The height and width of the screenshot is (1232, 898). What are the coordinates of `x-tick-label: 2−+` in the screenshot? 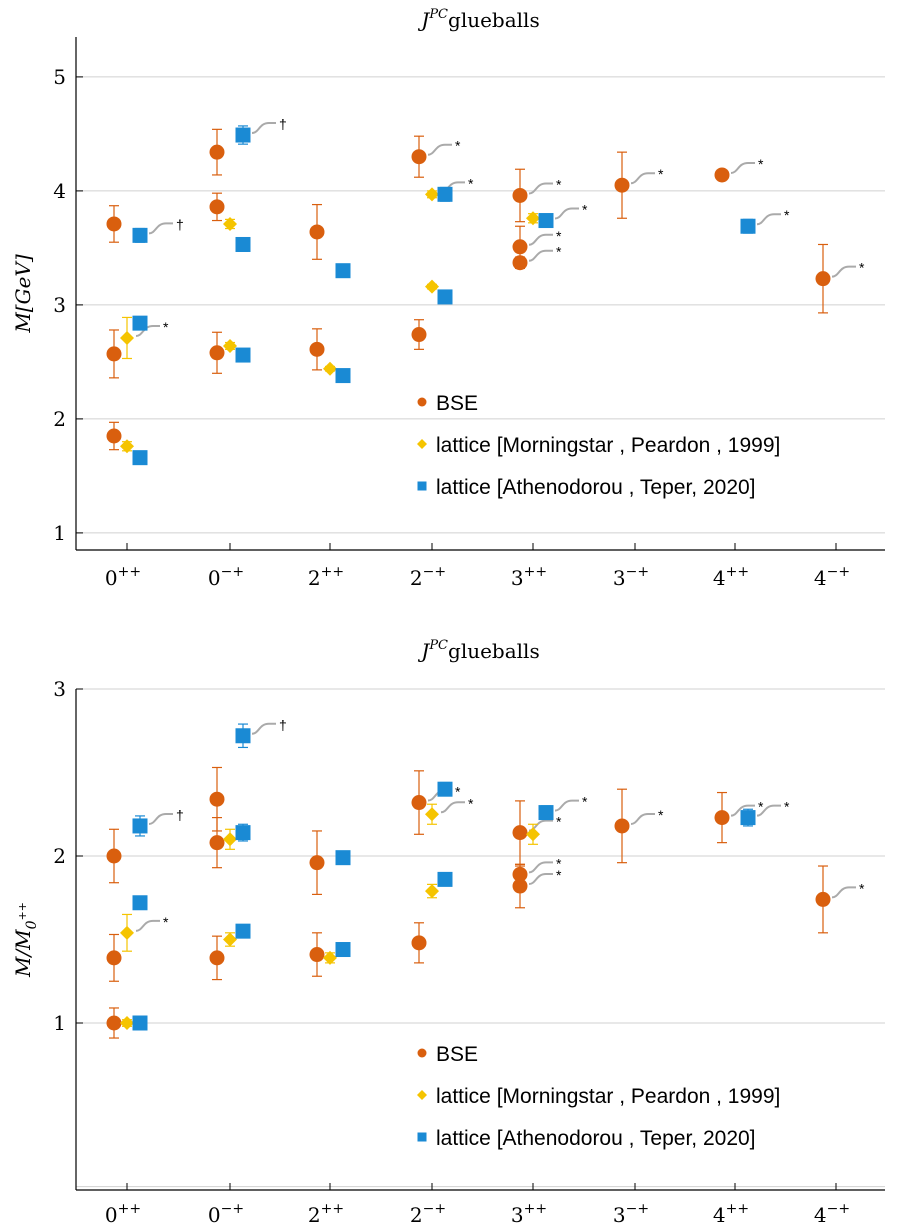 It's located at (428, 577).